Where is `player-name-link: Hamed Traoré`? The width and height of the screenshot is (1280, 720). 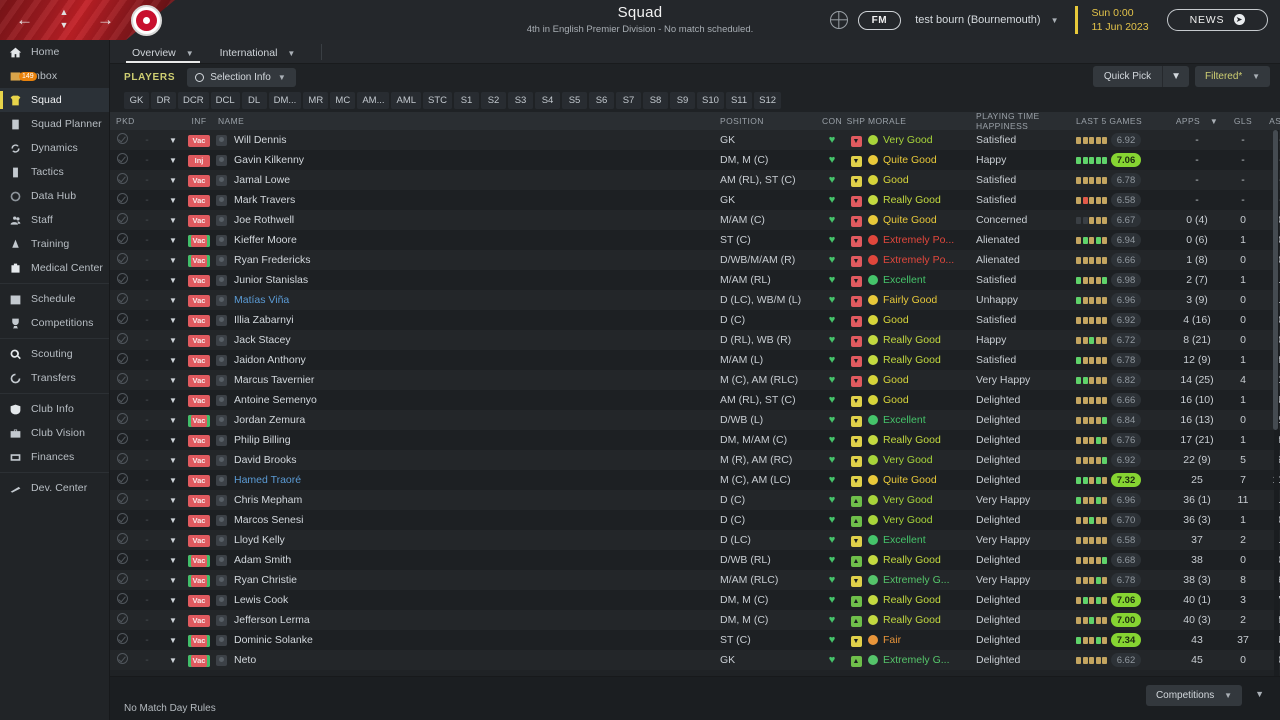
player-name-link: Hamed Traoré is located at coordinates (268, 480).